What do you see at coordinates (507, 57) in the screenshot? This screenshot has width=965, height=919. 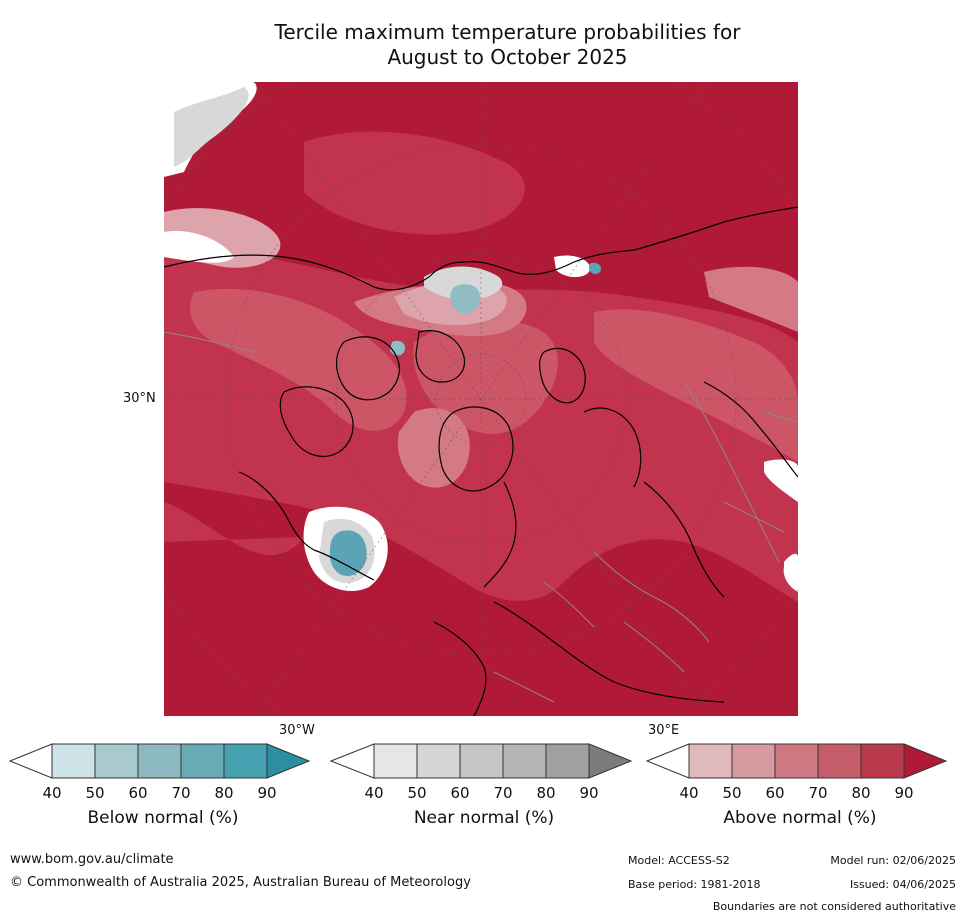 I see `title-line-2: August to October 2025` at bounding box center [507, 57].